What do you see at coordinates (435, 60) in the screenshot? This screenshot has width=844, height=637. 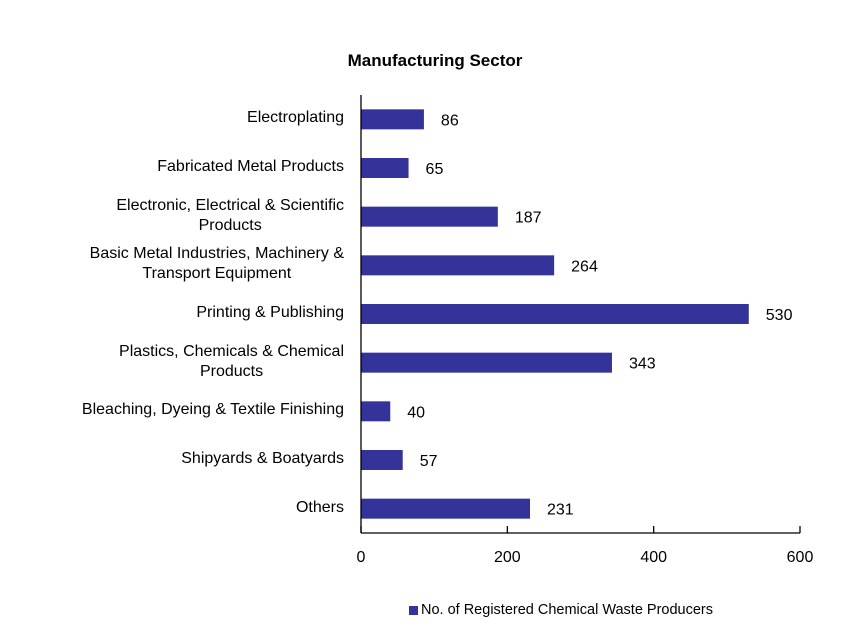 I see `chart-title: Manufacturing Sector` at bounding box center [435, 60].